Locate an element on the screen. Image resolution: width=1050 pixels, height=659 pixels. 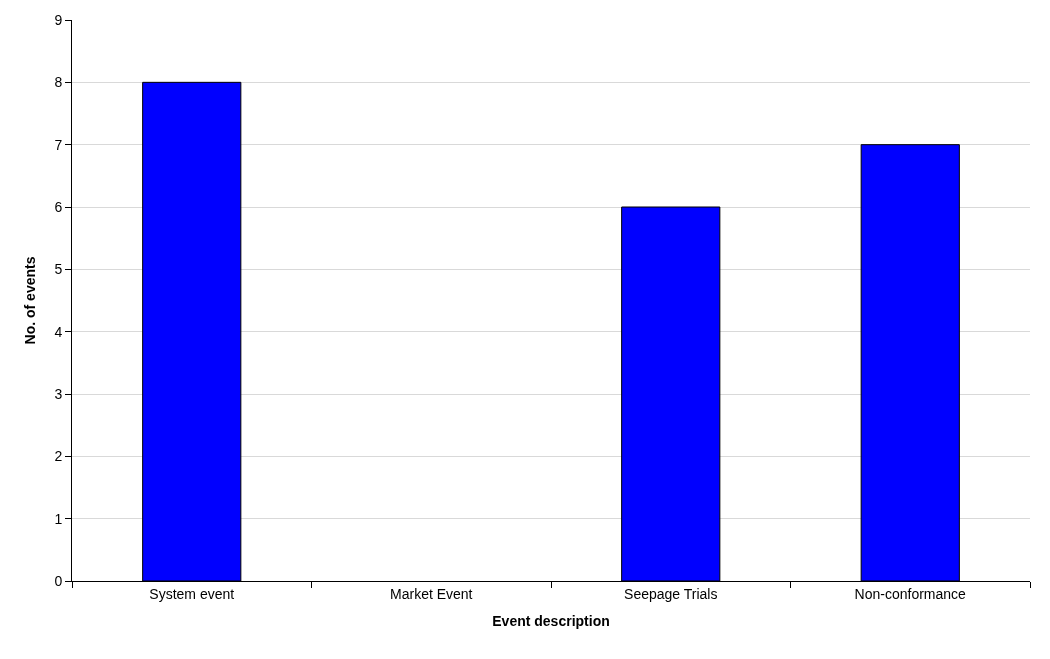
x-axis-title: Event description is located at coordinates (551, 621).